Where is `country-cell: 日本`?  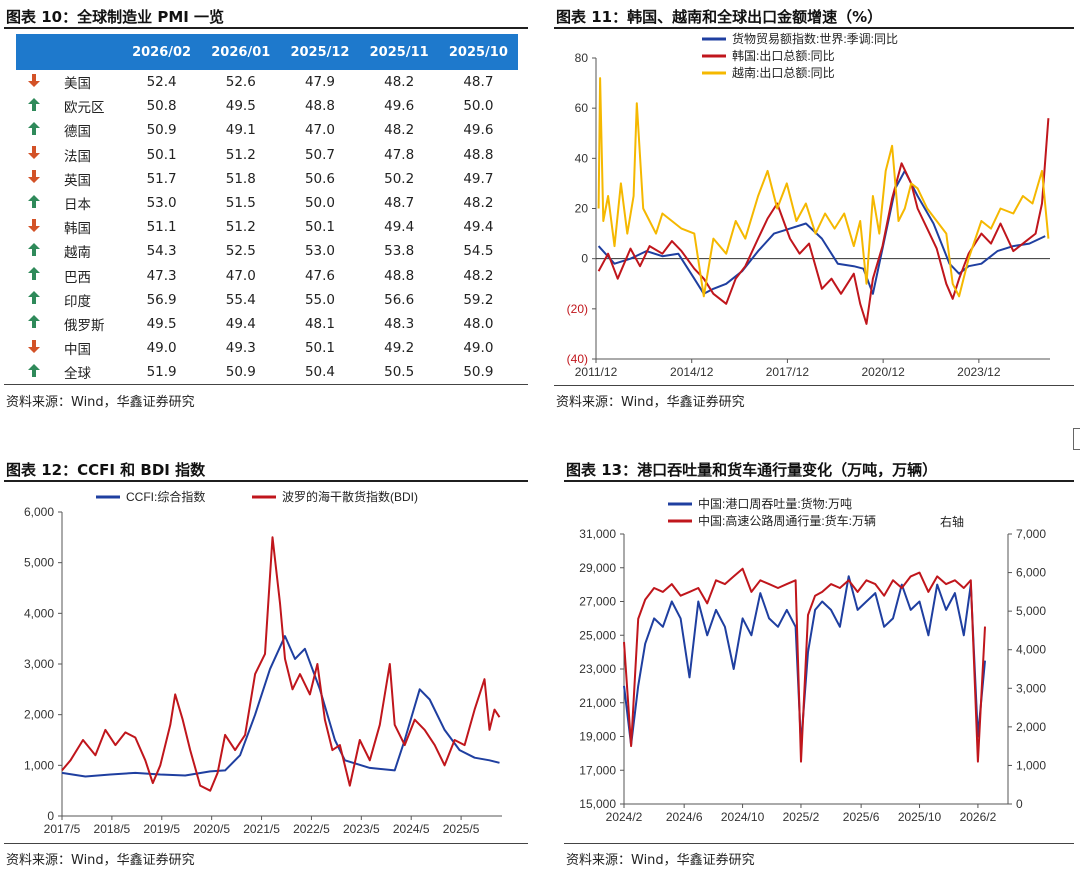
country-cell: 日本 is located at coordinates (77, 205).